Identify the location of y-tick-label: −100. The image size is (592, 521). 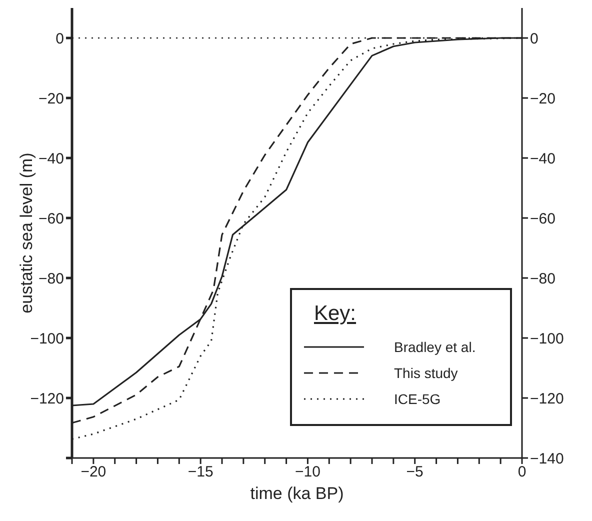
(47, 339).